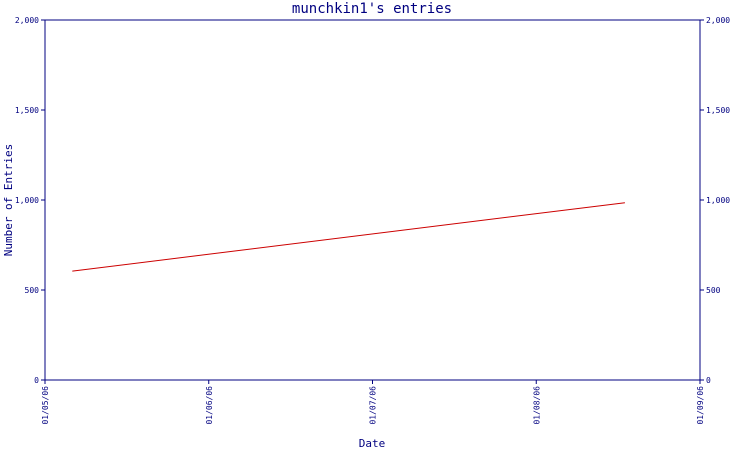  What do you see at coordinates (373, 405) in the screenshot?
I see `x-tick-label: 01/07/06` at bounding box center [373, 405].